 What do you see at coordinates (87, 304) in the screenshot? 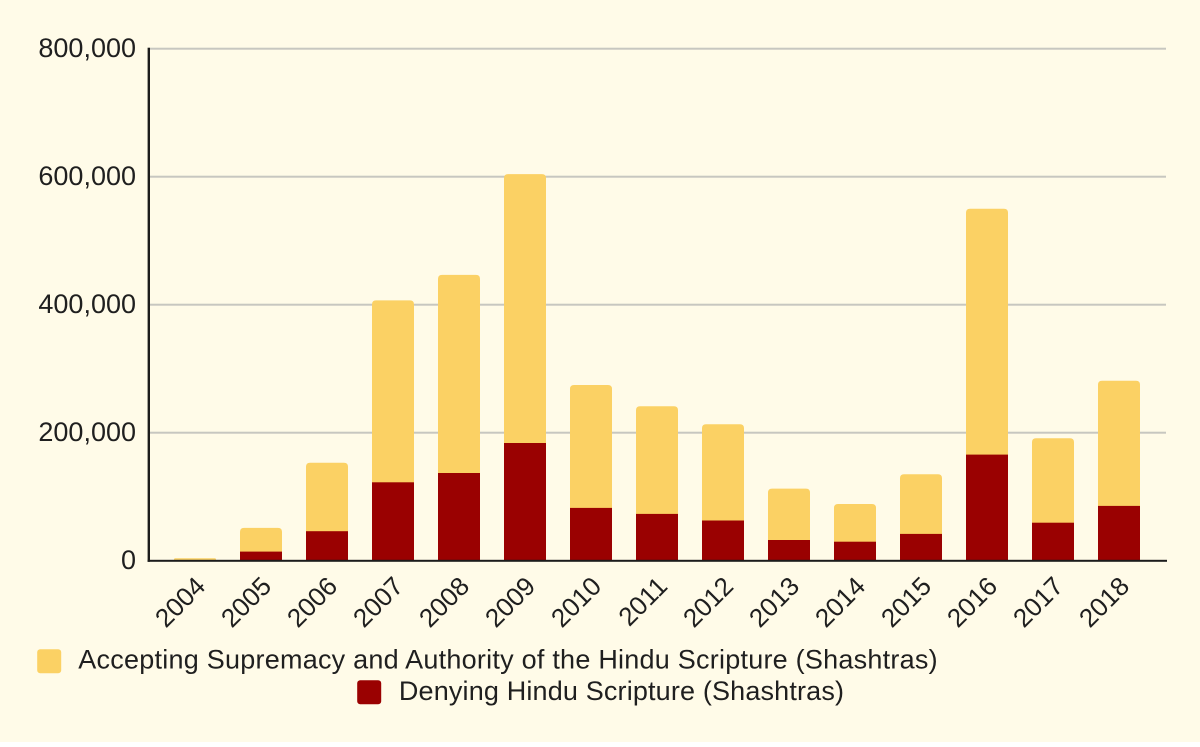
I see `svg-text: 400,000` at bounding box center [87, 304].